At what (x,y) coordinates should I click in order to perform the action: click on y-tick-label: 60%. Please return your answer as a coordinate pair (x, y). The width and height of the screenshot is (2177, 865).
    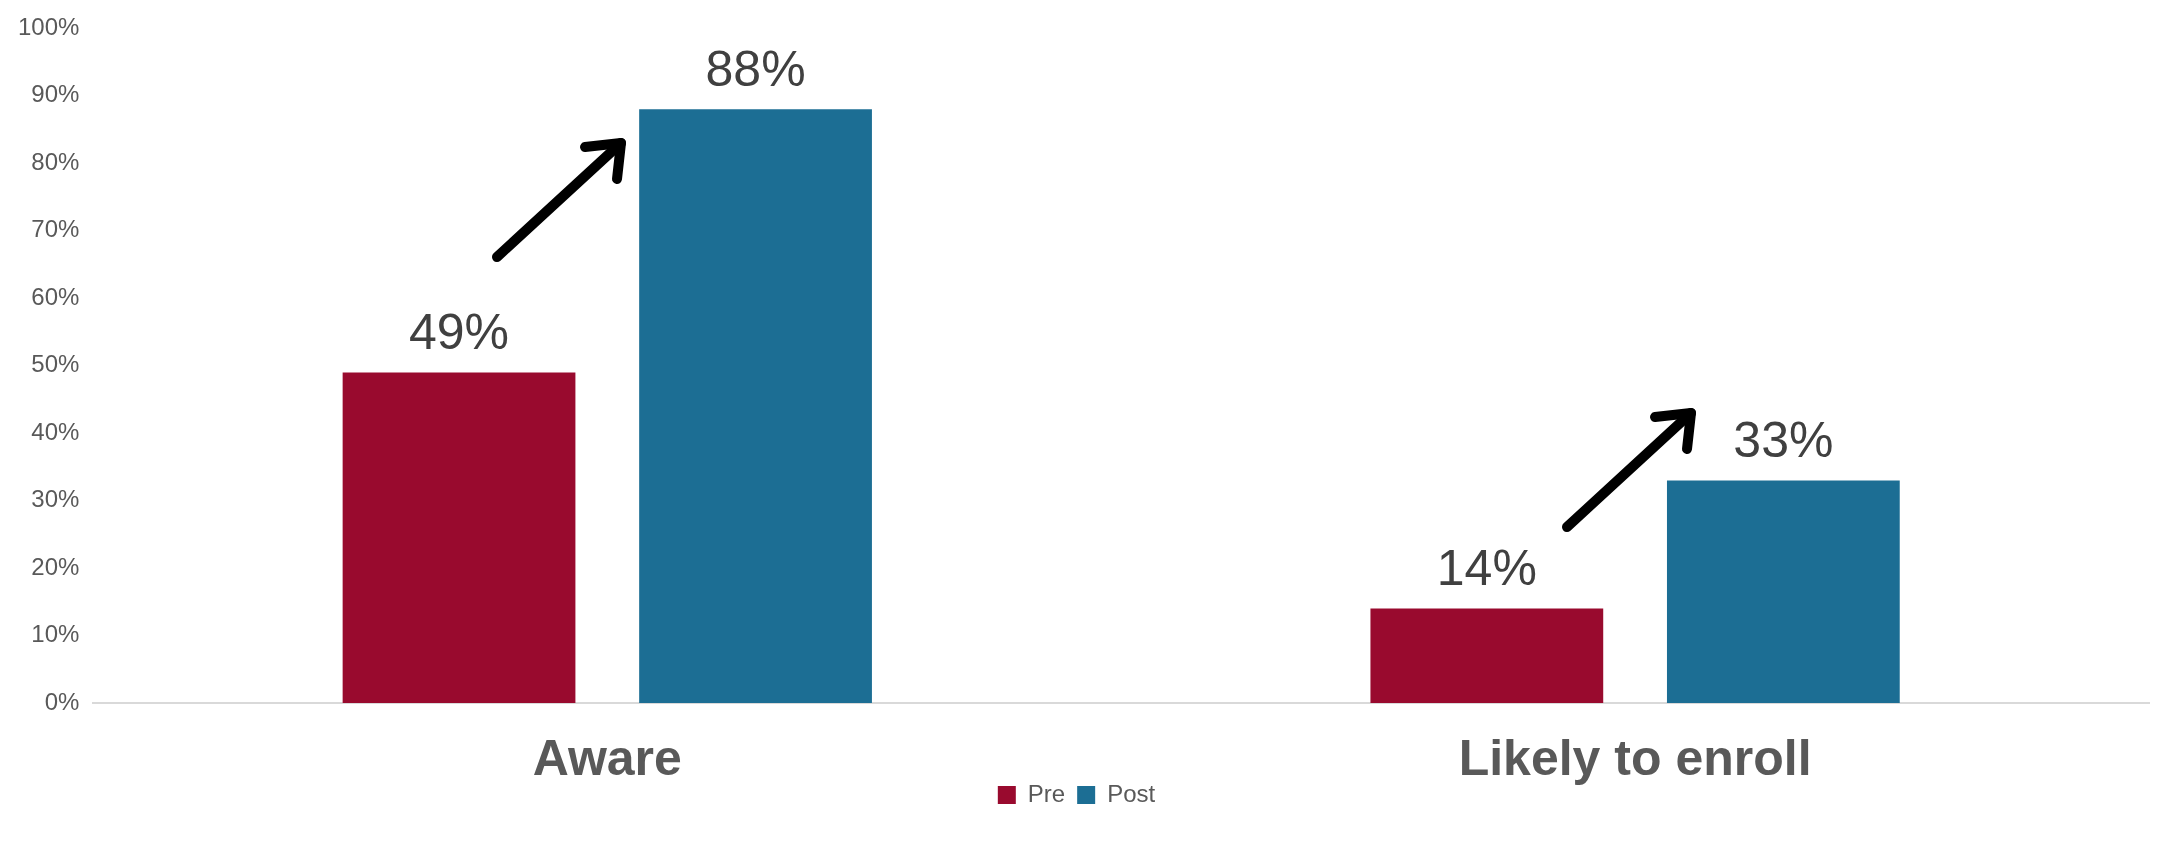
    Looking at the image, I should click on (55, 296).